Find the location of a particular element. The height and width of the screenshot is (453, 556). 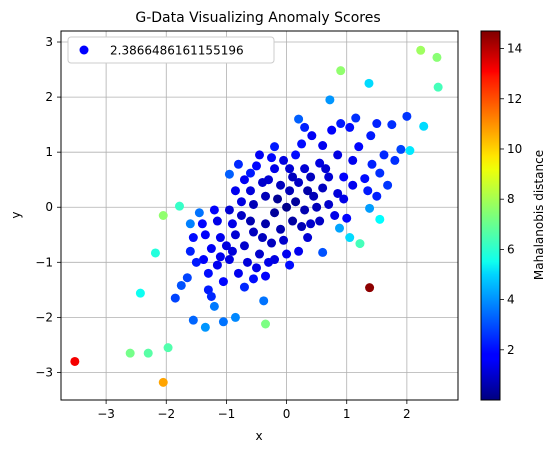

legend: 2.3866486161155196 is located at coordinates (171, 50).